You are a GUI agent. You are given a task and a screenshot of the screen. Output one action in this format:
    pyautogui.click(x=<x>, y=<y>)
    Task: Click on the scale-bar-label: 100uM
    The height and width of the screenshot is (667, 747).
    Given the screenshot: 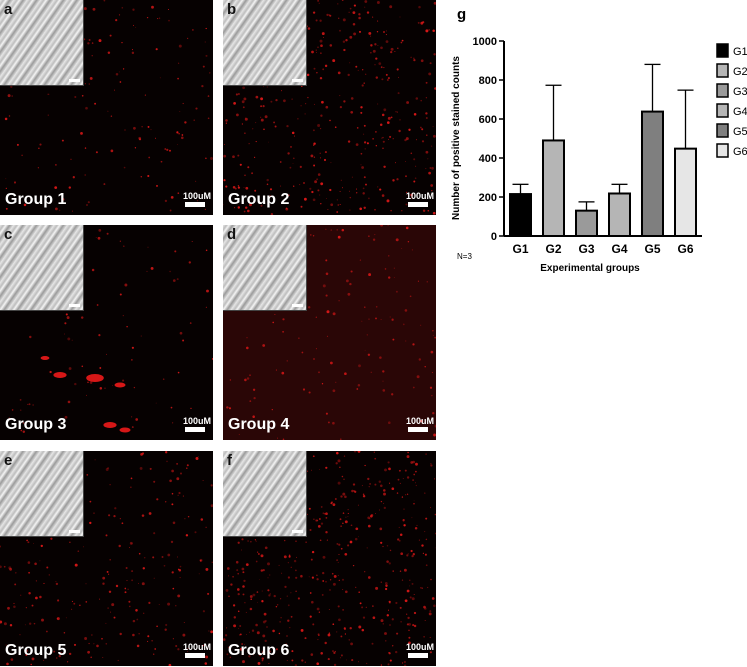 What is the action you would take?
    pyautogui.click(x=420, y=421)
    